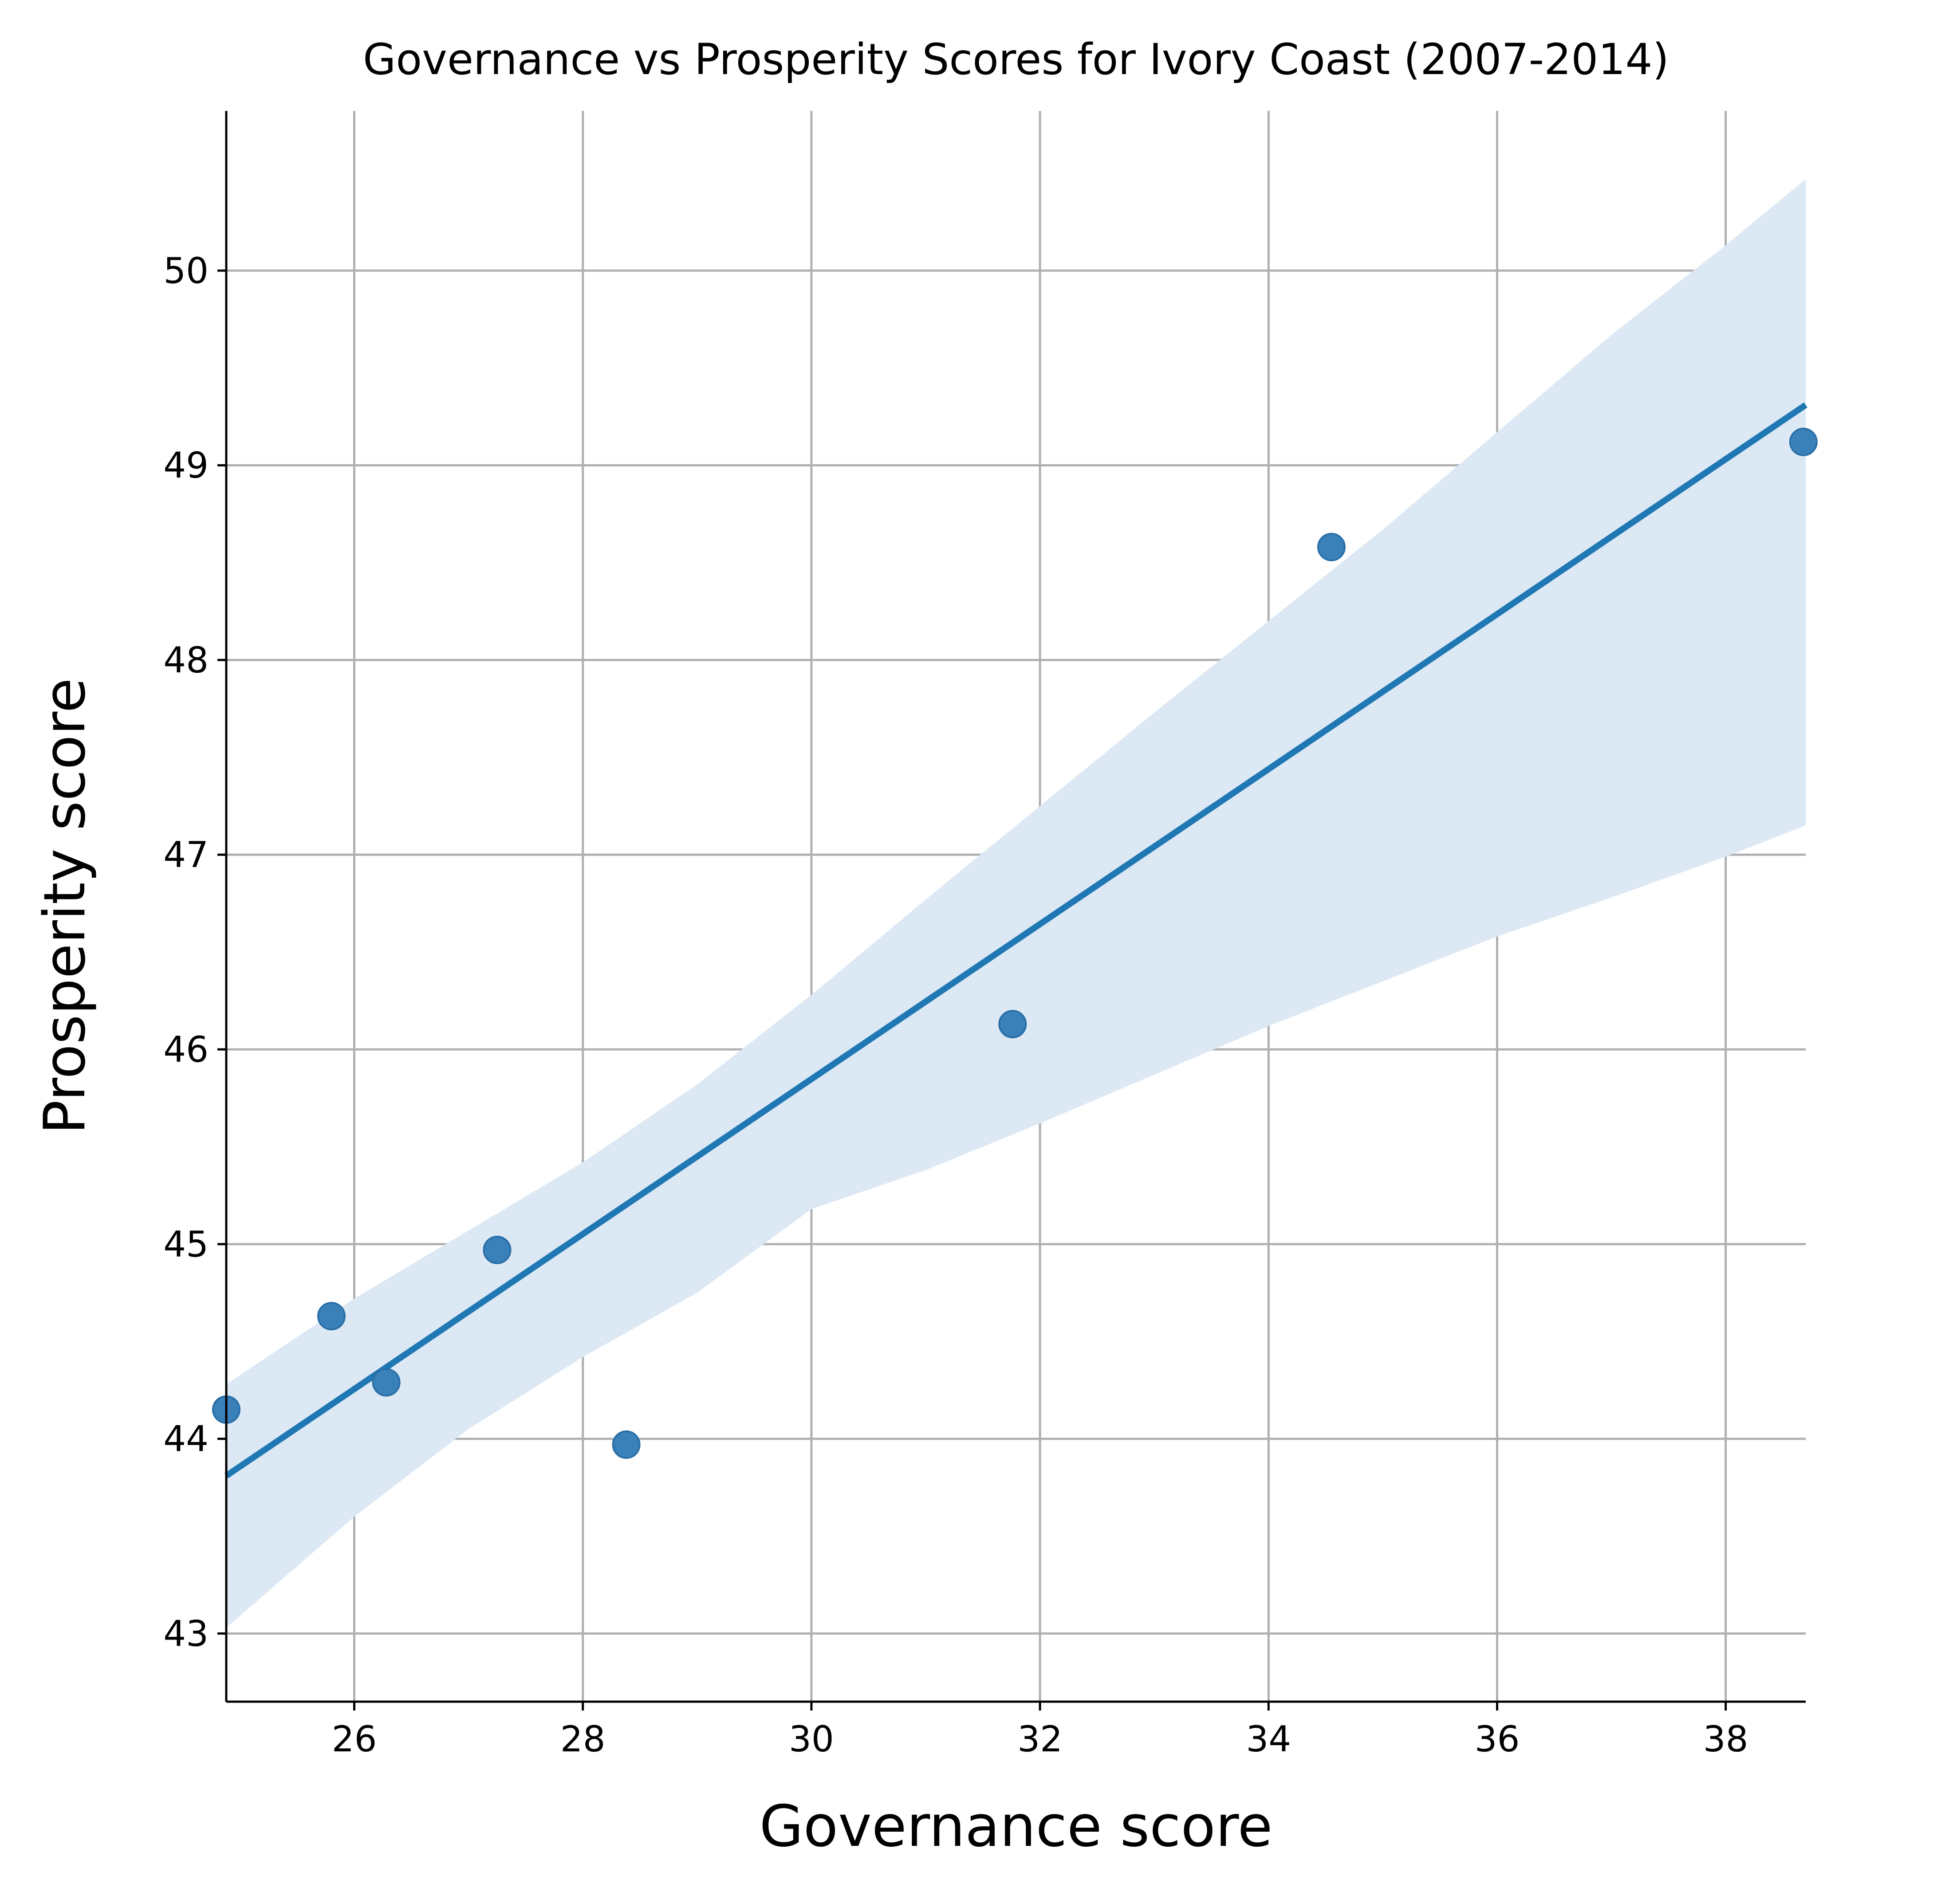  I want to click on x-tick-label: 36, so click(1497, 1740).